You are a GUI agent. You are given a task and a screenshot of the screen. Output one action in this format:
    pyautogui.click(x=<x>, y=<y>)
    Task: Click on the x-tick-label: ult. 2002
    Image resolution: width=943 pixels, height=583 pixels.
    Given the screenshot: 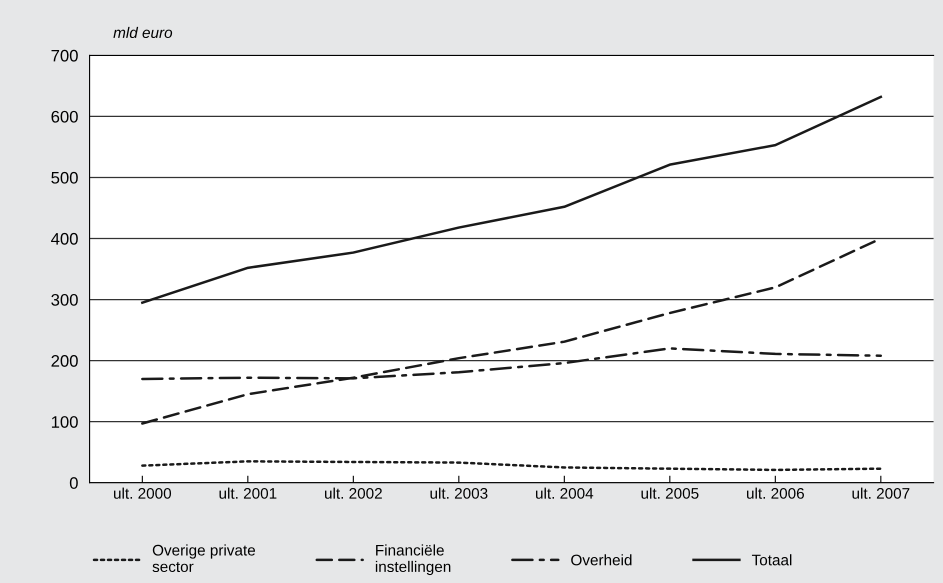 What is the action you would take?
    pyautogui.click(x=353, y=493)
    